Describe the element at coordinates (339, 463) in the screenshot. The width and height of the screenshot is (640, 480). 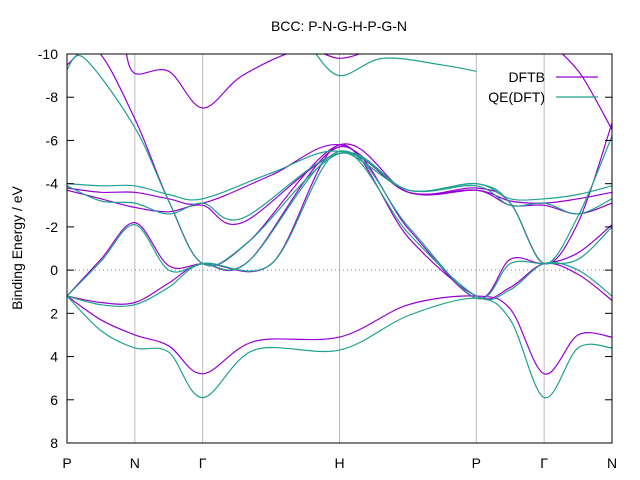
I see `x-tick-label: H` at that location.